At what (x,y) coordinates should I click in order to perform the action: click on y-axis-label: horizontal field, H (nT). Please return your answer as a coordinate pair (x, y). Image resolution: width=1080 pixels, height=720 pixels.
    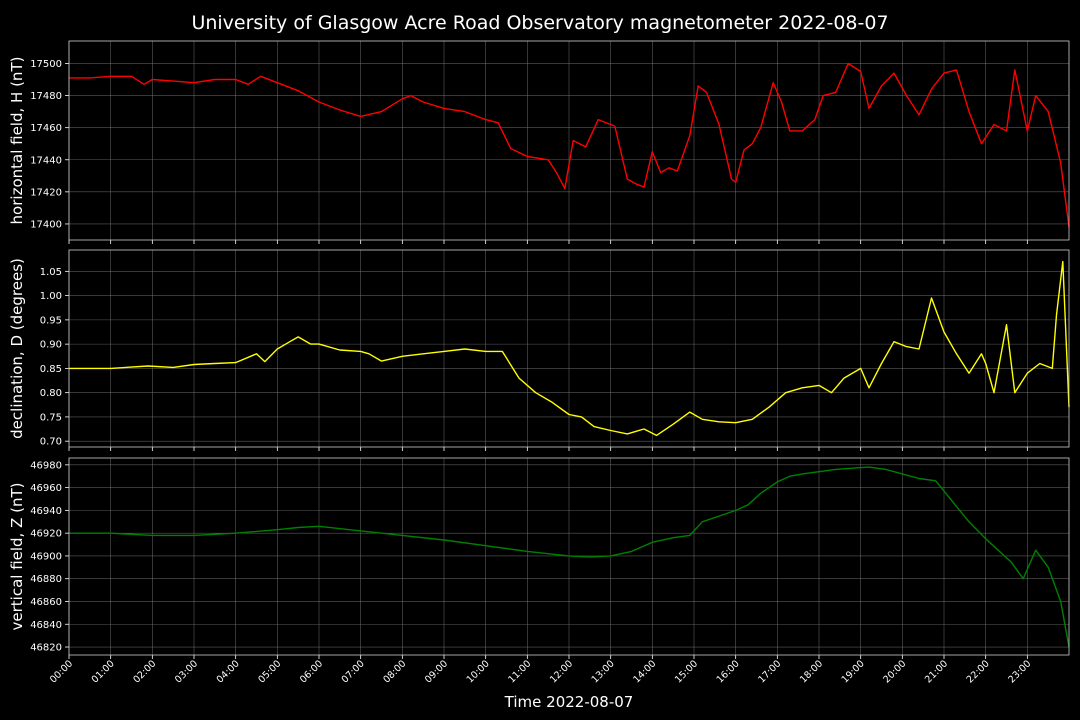
    Looking at the image, I should click on (17, 141).